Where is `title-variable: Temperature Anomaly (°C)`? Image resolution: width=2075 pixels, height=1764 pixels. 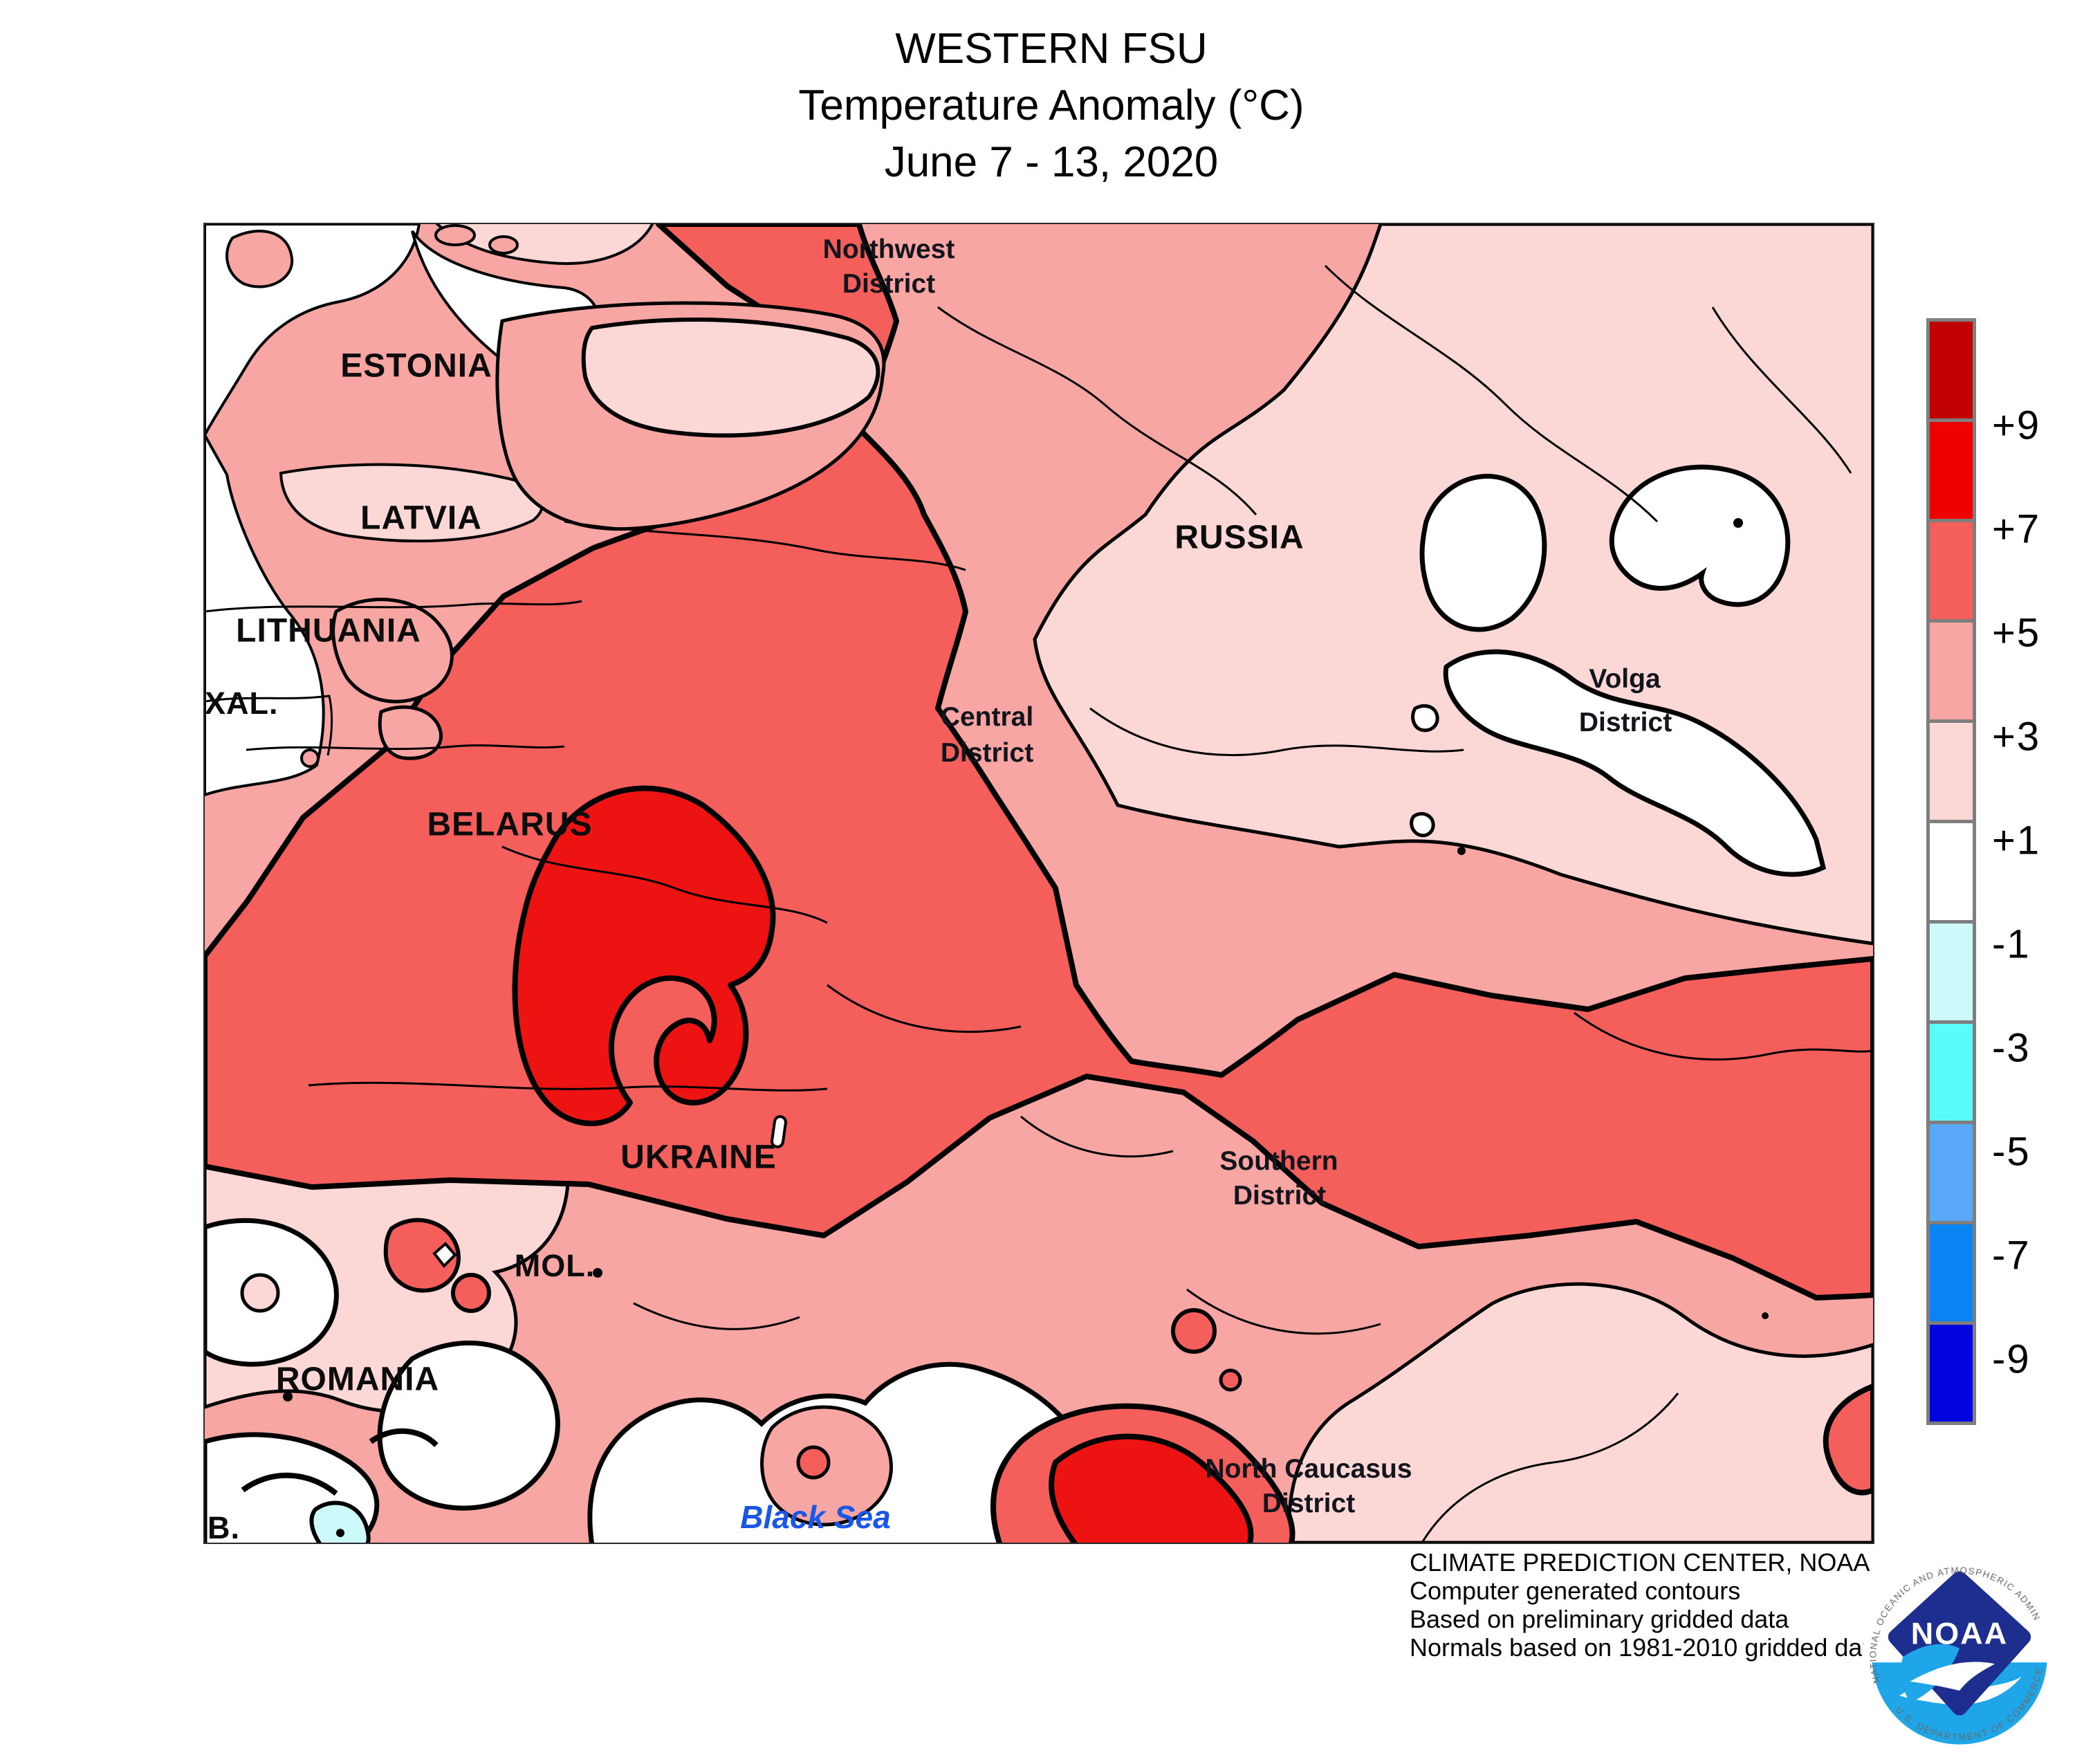 title-variable: Temperature Anomaly (°C) is located at coordinates (1051, 105).